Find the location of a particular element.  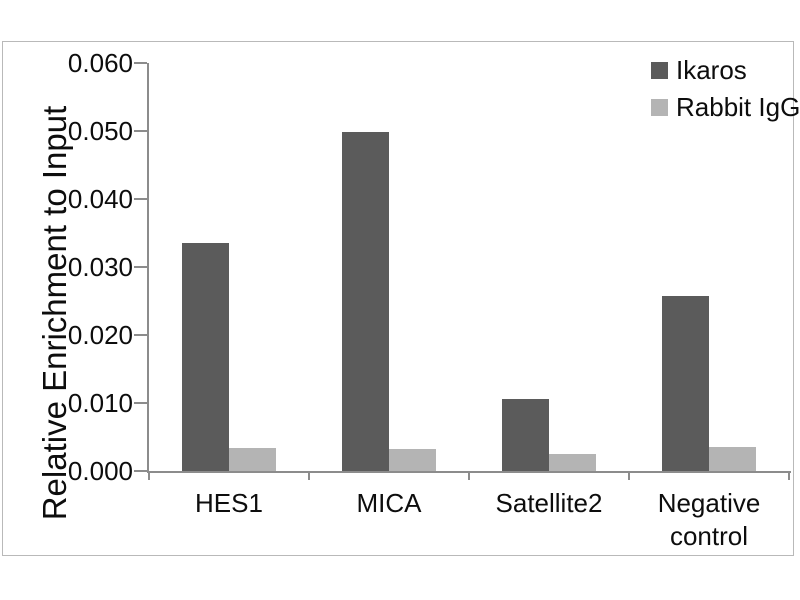

legend: Ikaros Rabbit IgG is located at coordinates (725, 88).